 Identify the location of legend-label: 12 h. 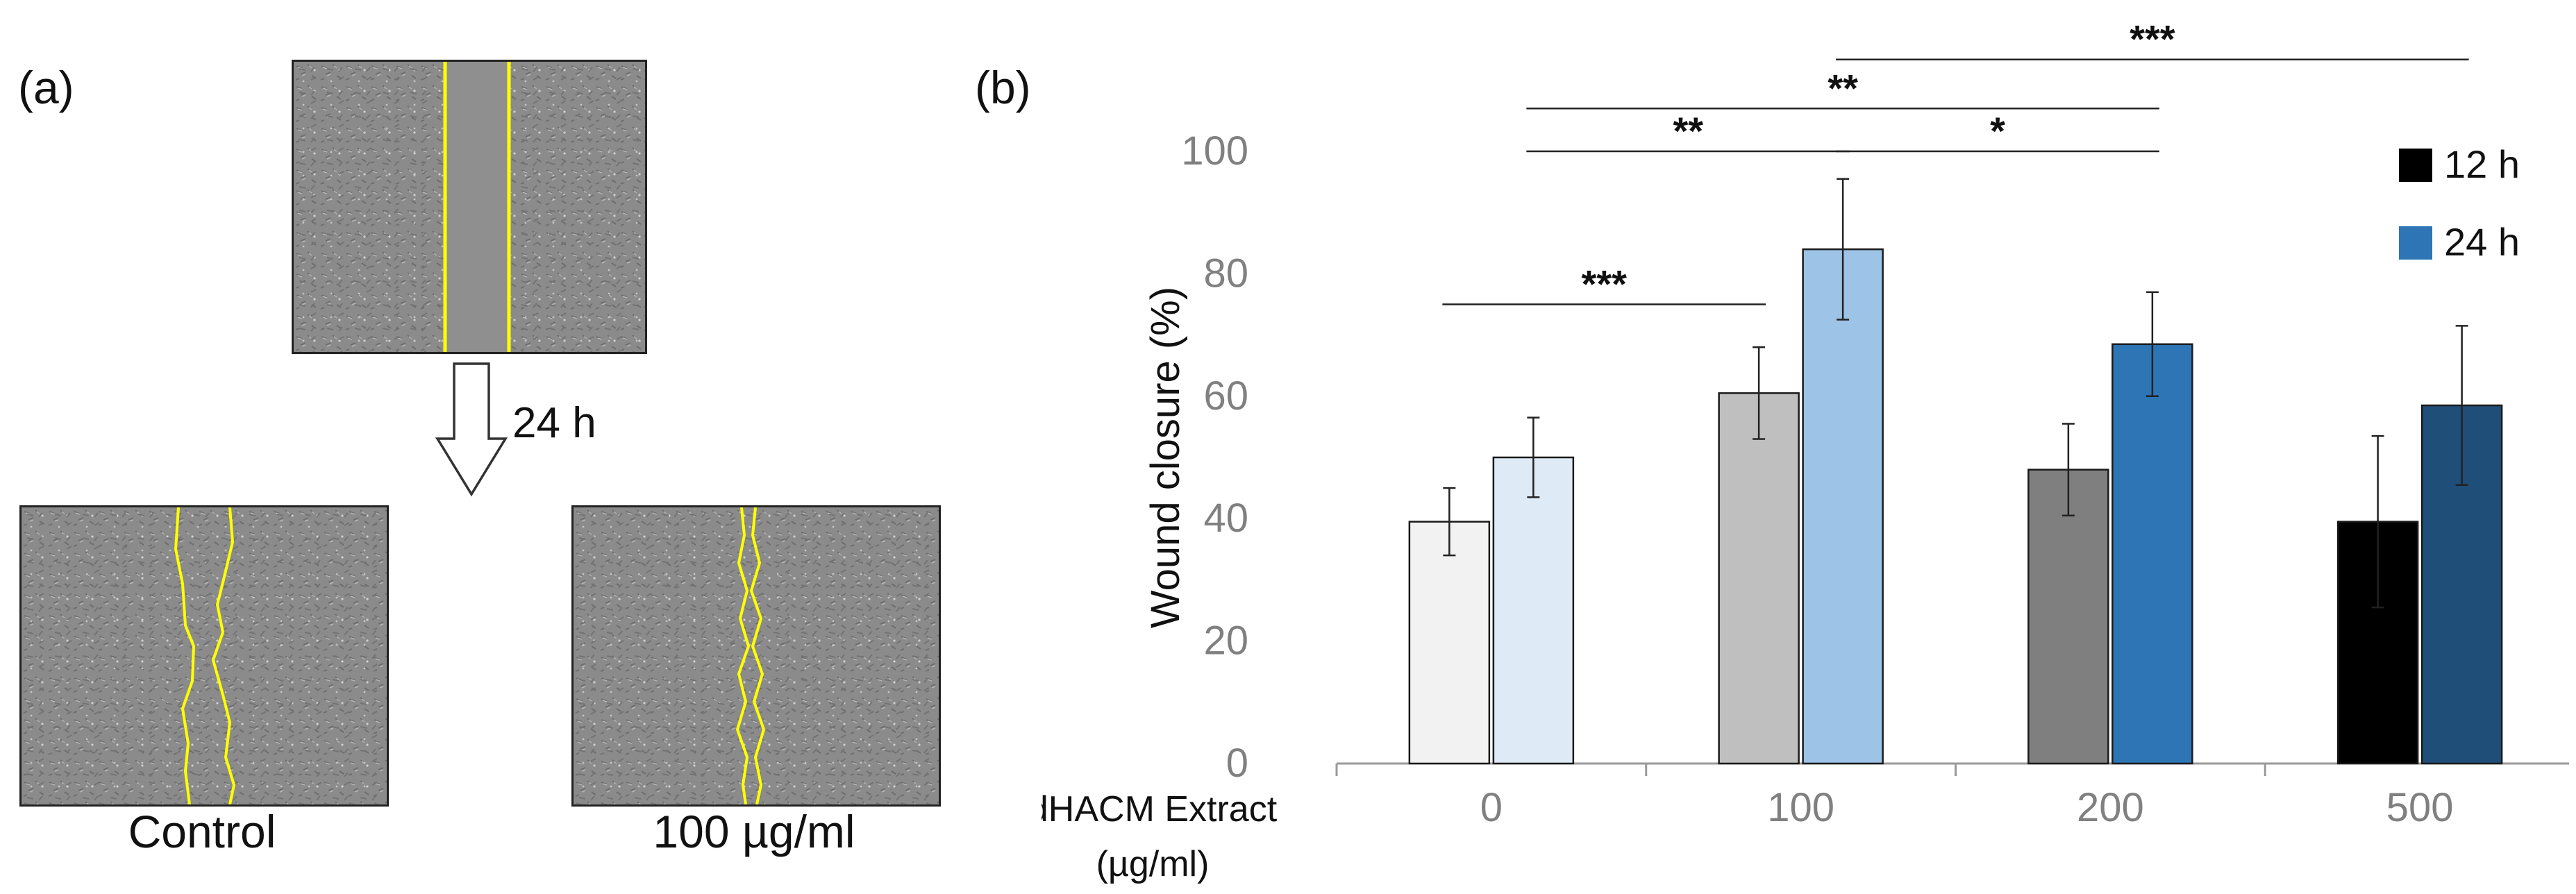
(2482, 164).